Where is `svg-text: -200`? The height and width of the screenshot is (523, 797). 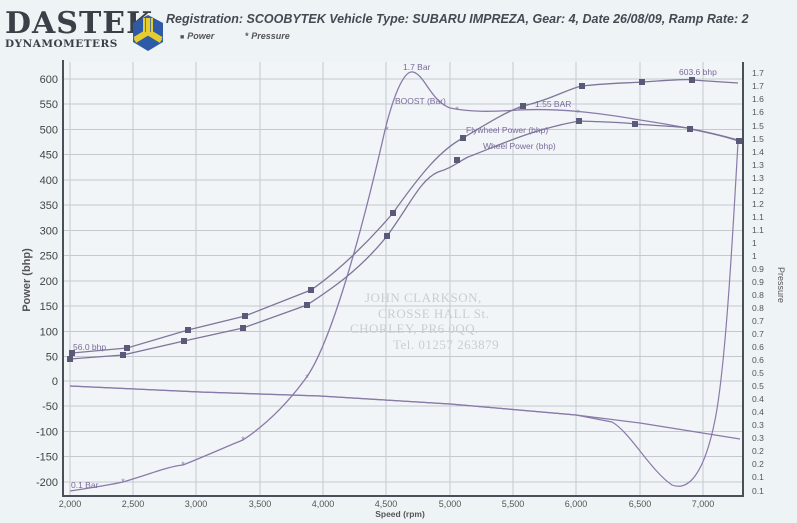 svg-text: -200 is located at coordinates (47, 483).